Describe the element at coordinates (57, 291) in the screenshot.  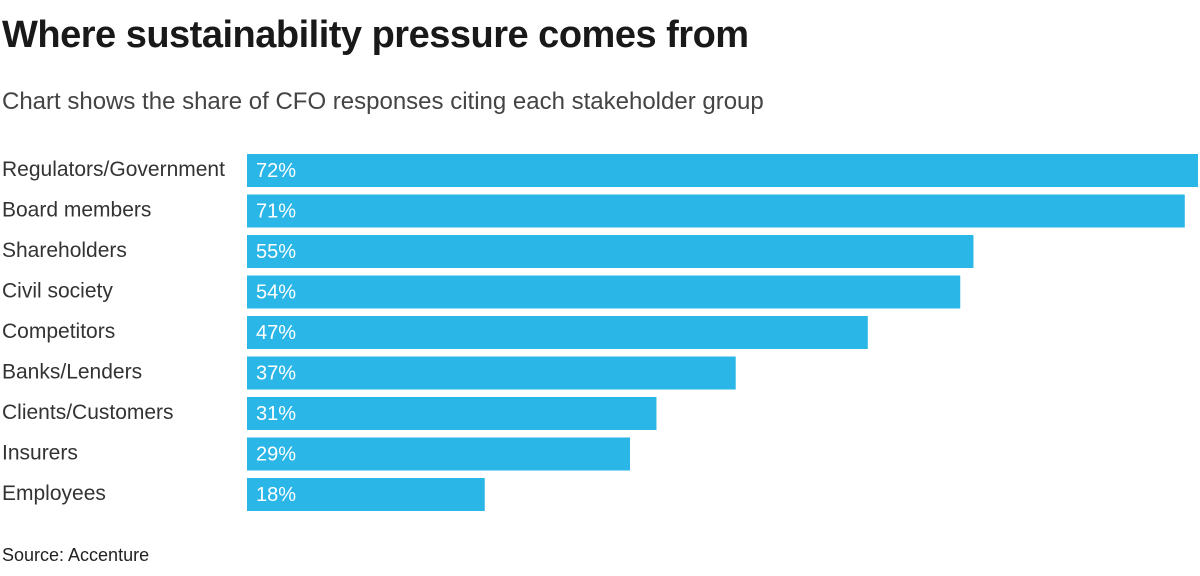
I see `category-label-civil-society: Civil society` at that location.